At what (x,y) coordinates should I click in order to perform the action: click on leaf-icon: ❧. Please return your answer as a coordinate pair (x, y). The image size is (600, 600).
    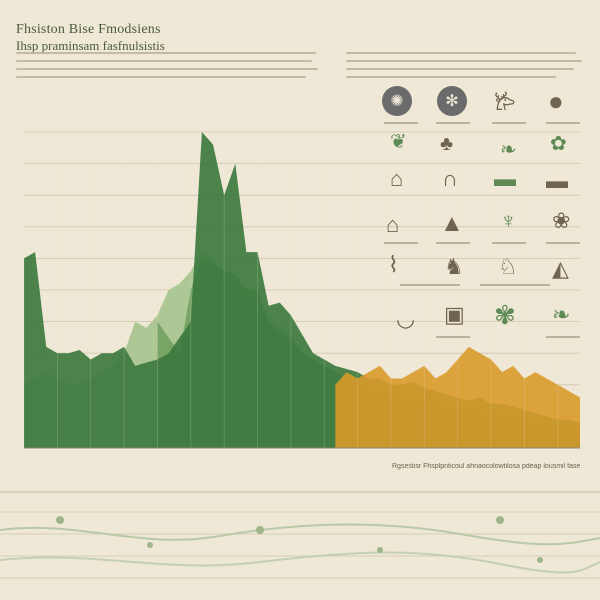
    Looking at the image, I should click on (508, 150).